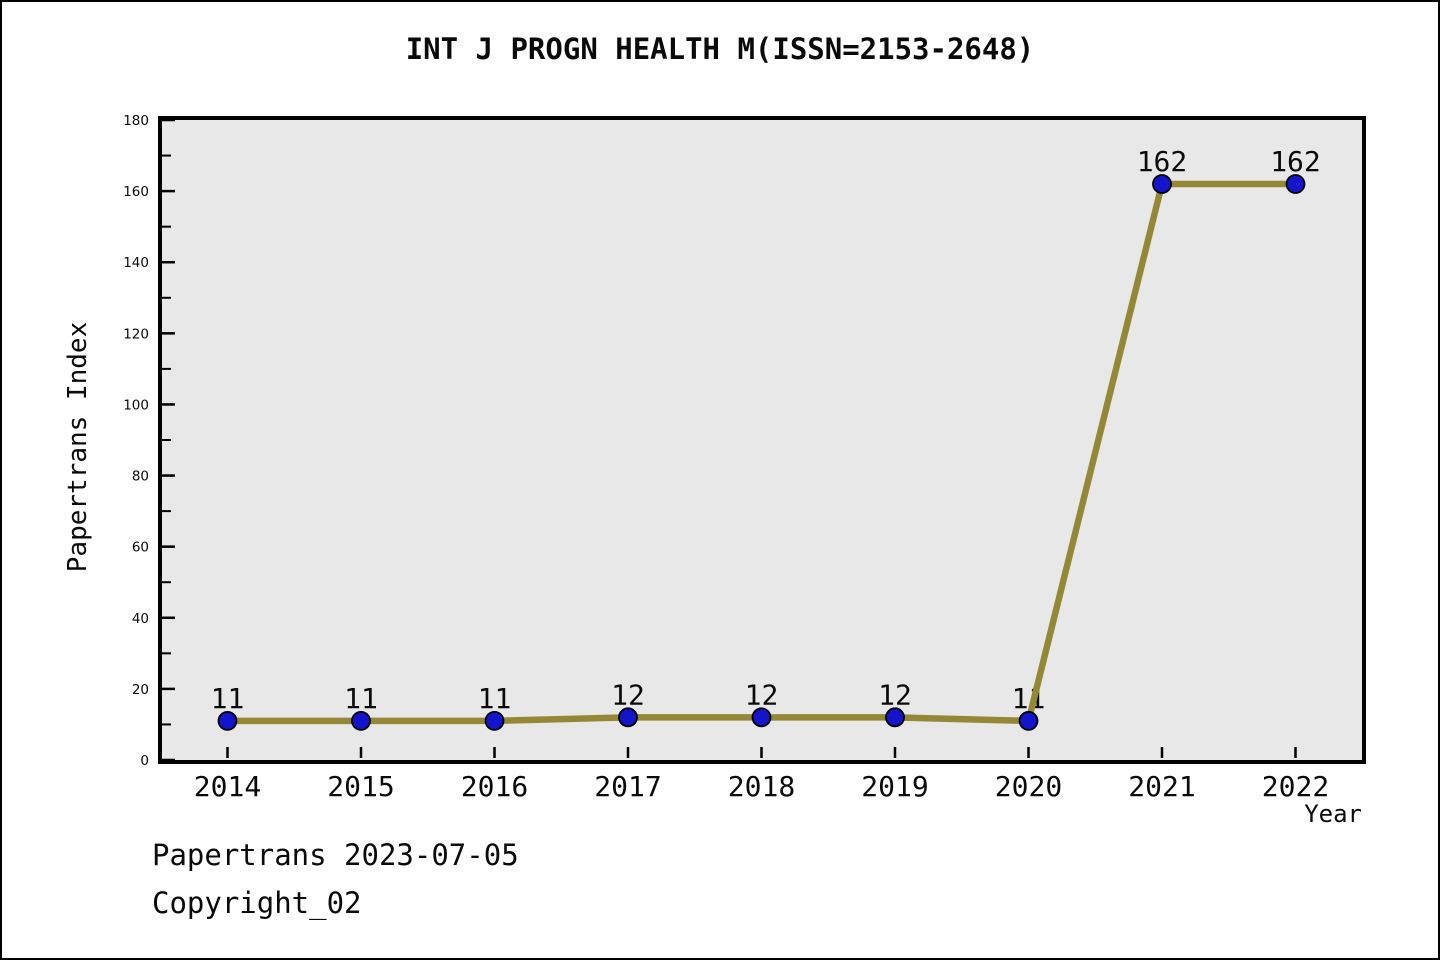  What do you see at coordinates (720, 49) in the screenshot?
I see `chart-title: INT J PROGN HEALTH M(ISSN=2153-2648)` at bounding box center [720, 49].